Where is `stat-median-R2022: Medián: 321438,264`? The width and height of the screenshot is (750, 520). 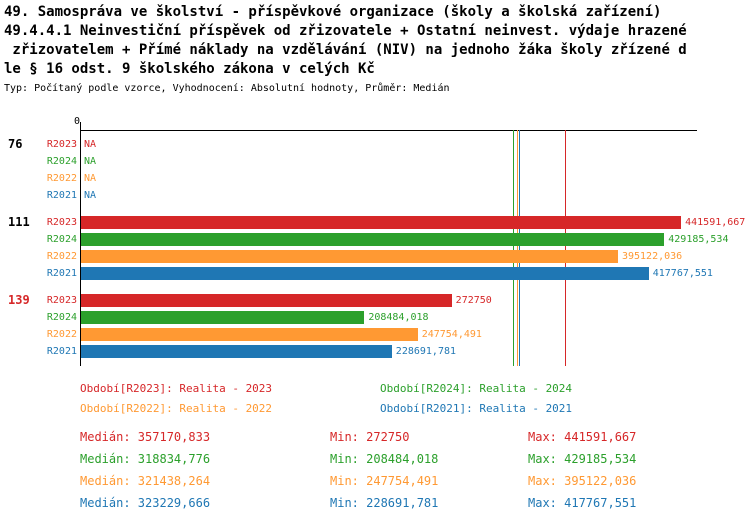
stat-median-R2022: Medián: 321438,264 is located at coordinates (145, 481).